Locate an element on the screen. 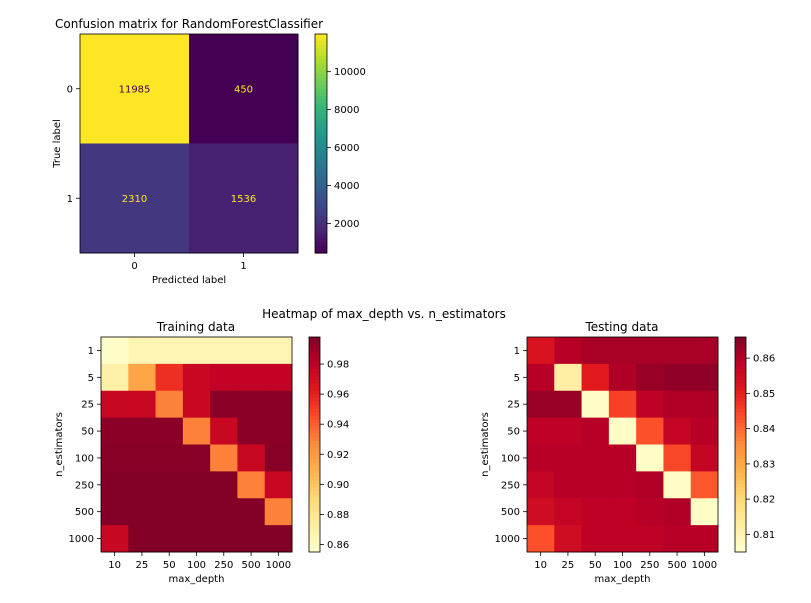 This screenshot has height=603, width=811. x-tick-label: 1 is located at coordinates (243, 266).